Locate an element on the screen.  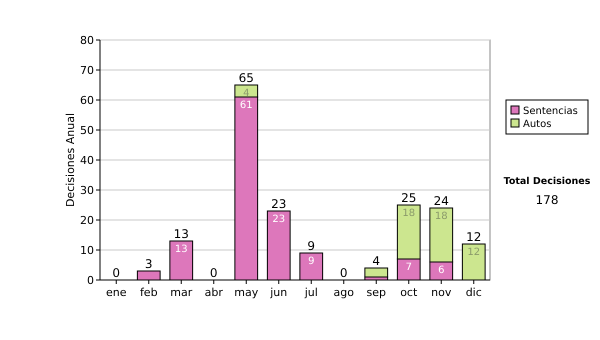
x-tick-label: may is located at coordinates (246, 292).